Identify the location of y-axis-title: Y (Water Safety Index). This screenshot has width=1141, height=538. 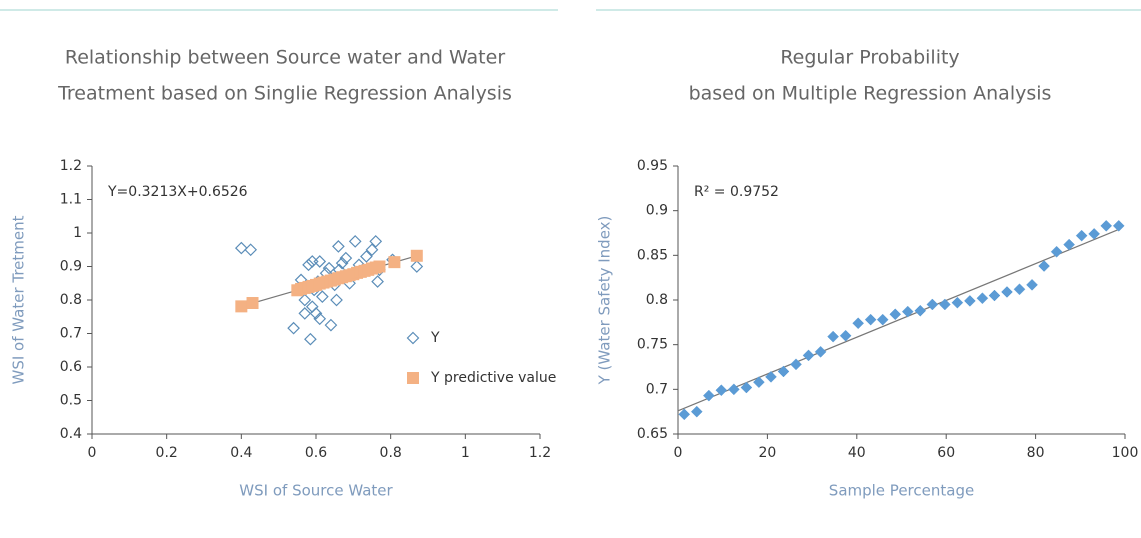
(605, 301).